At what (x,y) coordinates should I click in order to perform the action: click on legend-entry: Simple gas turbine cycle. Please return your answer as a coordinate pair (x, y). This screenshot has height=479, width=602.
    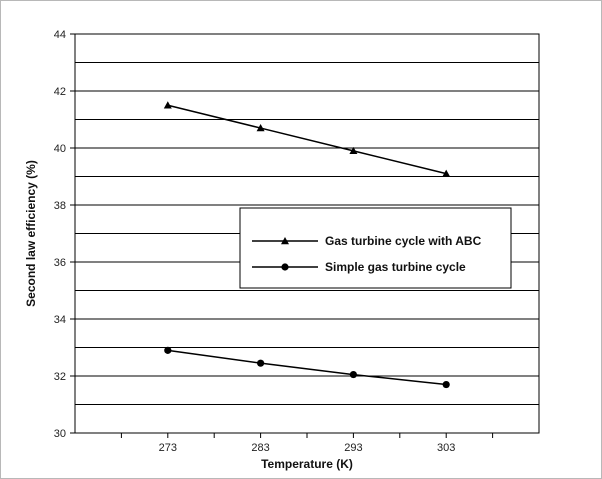
    Looking at the image, I should click on (359, 267).